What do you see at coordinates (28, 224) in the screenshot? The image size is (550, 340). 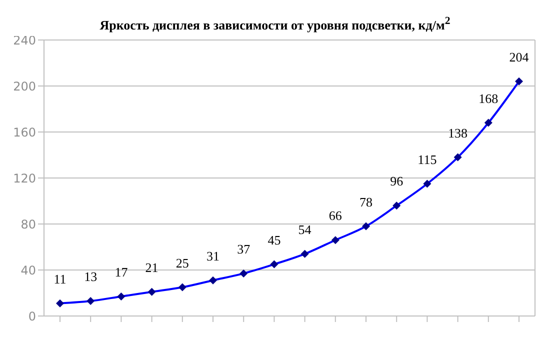 I see `y-tick-label: 80` at bounding box center [28, 224].